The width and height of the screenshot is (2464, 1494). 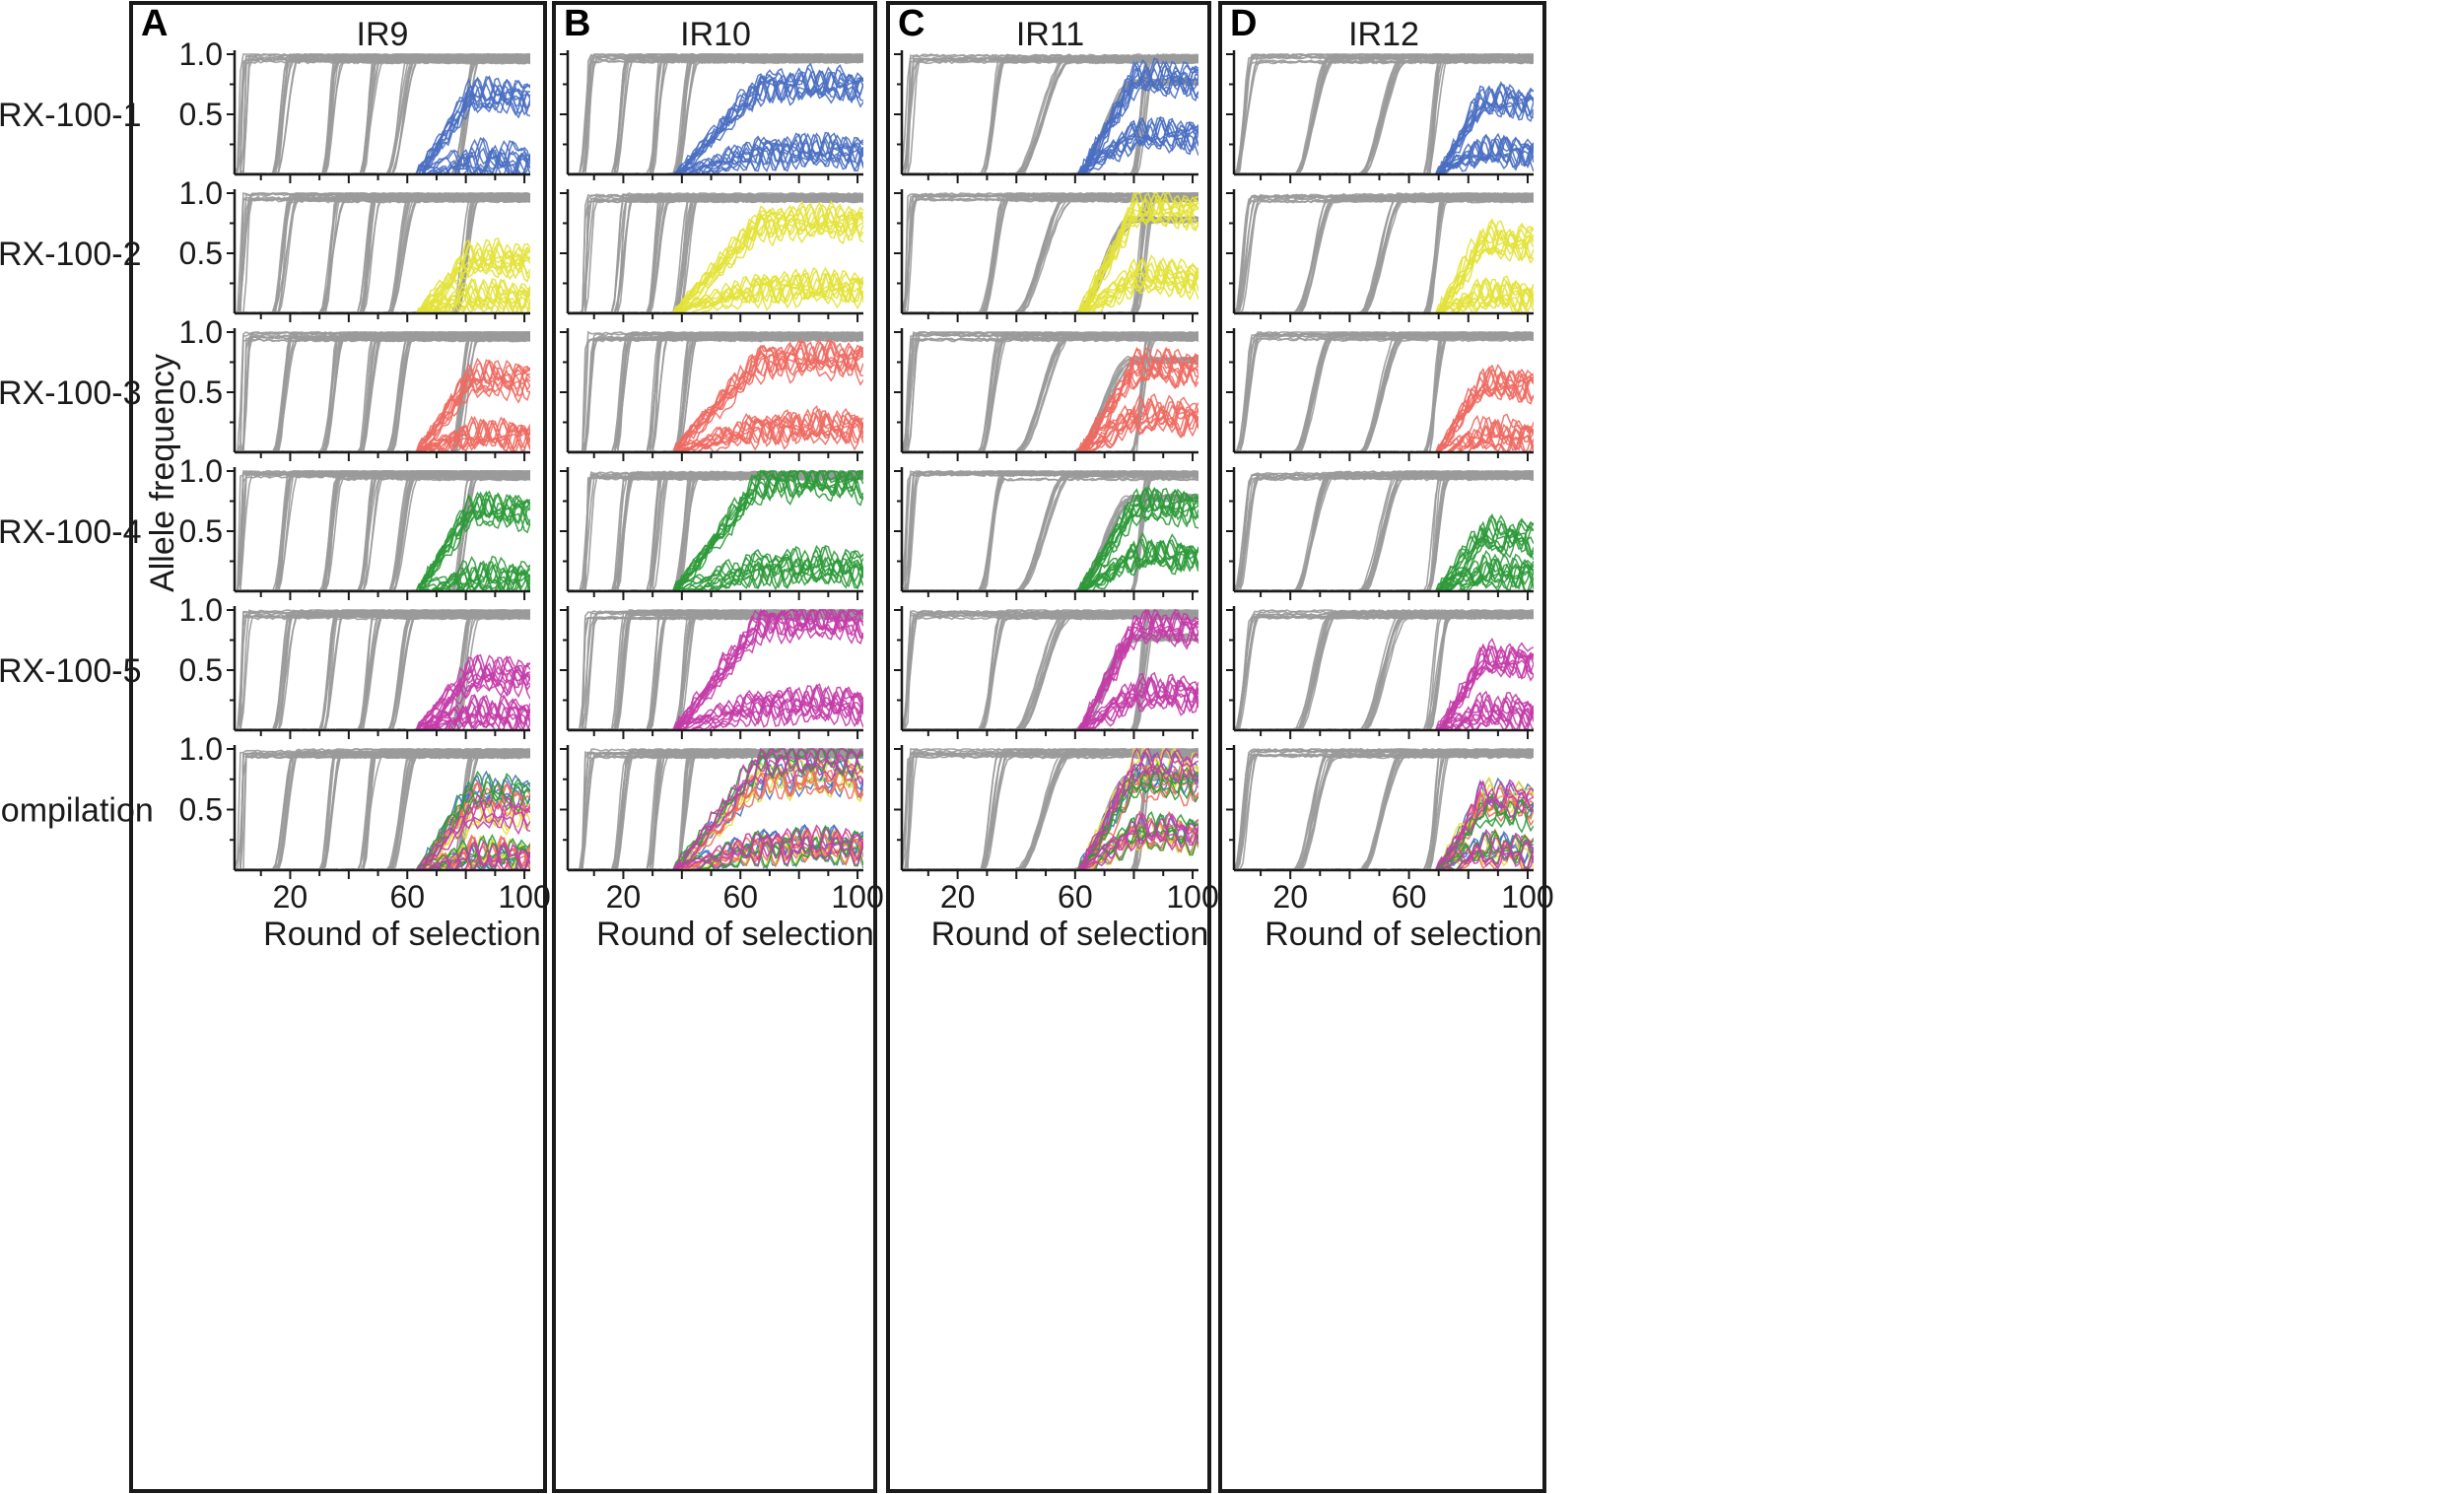 I want to click on row-label-6: Compilation, so click(x=77, y=811).